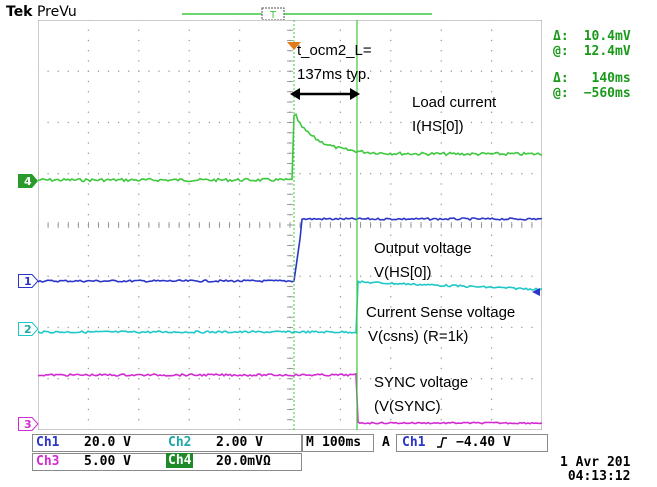 This screenshot has width=657, height=487. What do you see at coordinates (334, 74) in the screenshot?
I see `t-ocm-label-line2: 137ms typ.` at bounding box center [334, 74].